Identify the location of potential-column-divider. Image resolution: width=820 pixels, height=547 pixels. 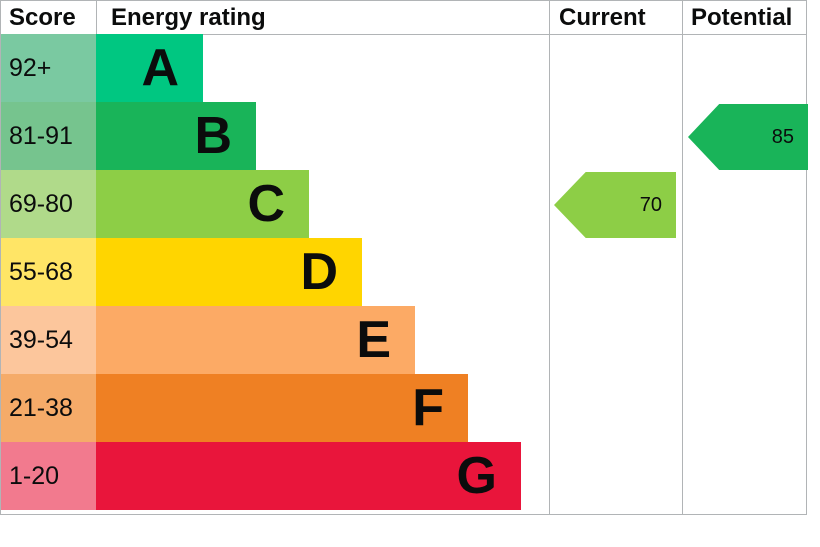
(682, 257).